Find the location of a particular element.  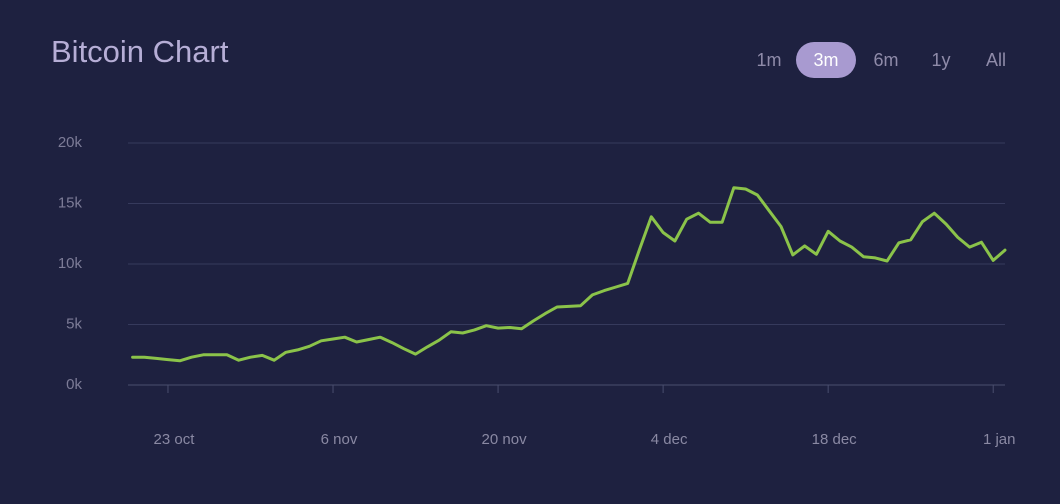

range-button: 6m is located at coordinates (885, 60).